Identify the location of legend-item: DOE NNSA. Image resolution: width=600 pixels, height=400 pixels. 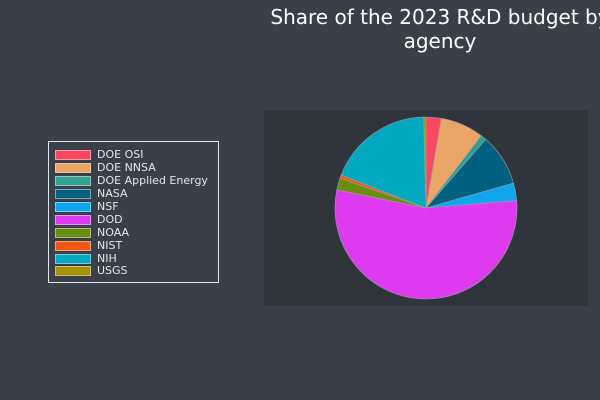
(136, 168).